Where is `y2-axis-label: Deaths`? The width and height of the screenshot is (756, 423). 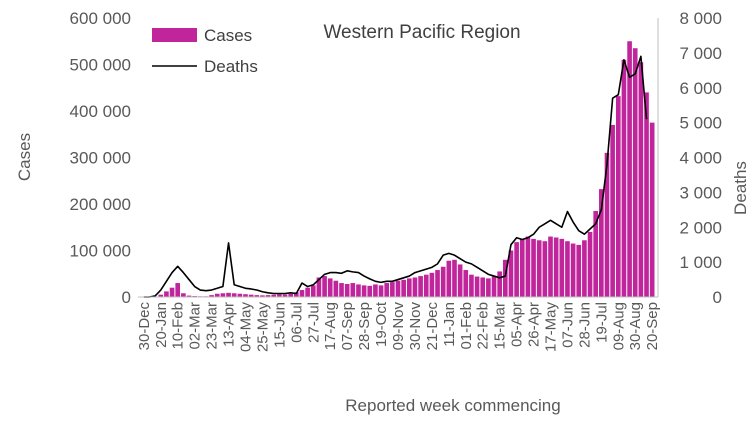
y2-axis-label: Deaths is located at coordinates (740, 188).